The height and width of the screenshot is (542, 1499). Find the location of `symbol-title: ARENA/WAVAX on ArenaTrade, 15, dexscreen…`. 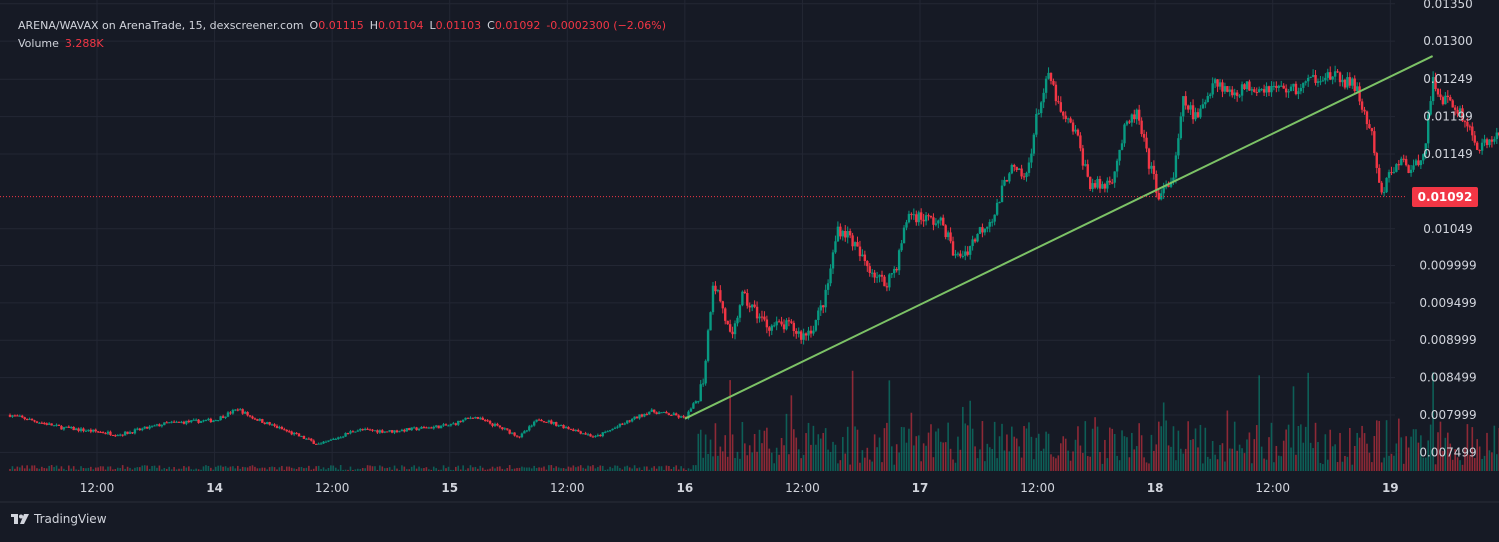

symbol-title: ARENA/WAVAX on ArenaTrade, 15, dexscreen… is located at coordinates (161, 25).